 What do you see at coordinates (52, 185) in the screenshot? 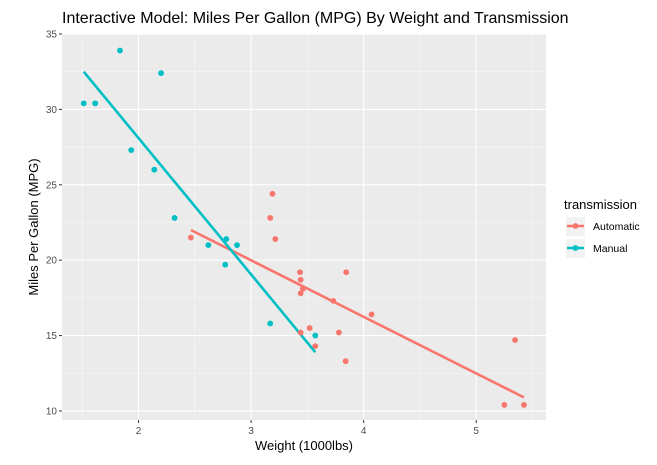
I see `y-tick-label: 25` at bounding box center [52, 185].